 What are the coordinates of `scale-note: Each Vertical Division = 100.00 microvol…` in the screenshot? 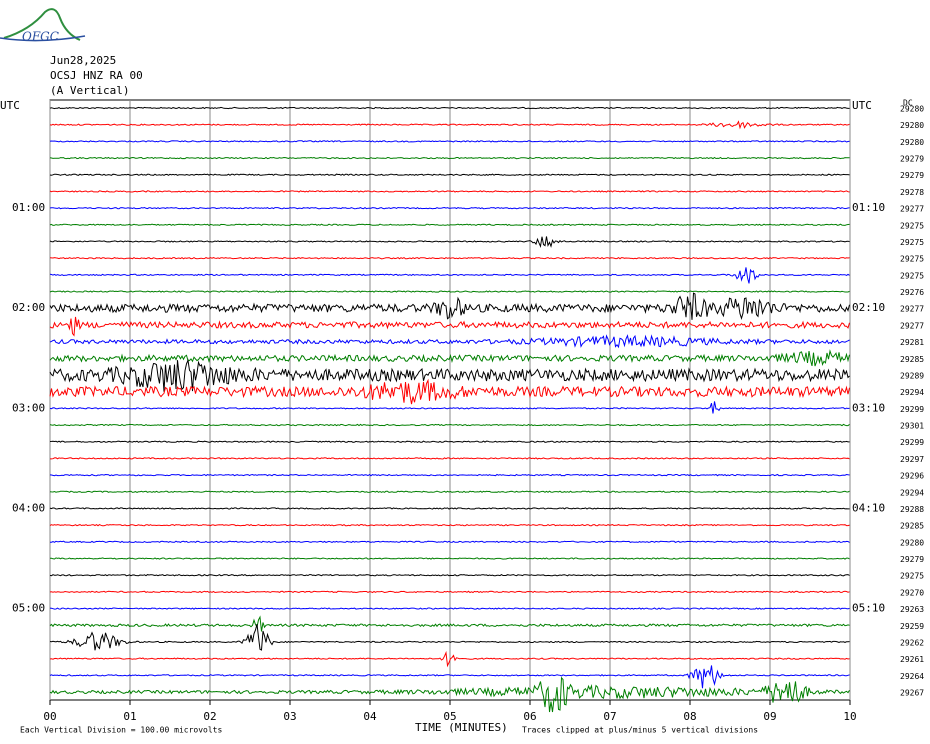 It's located at (121, 730).